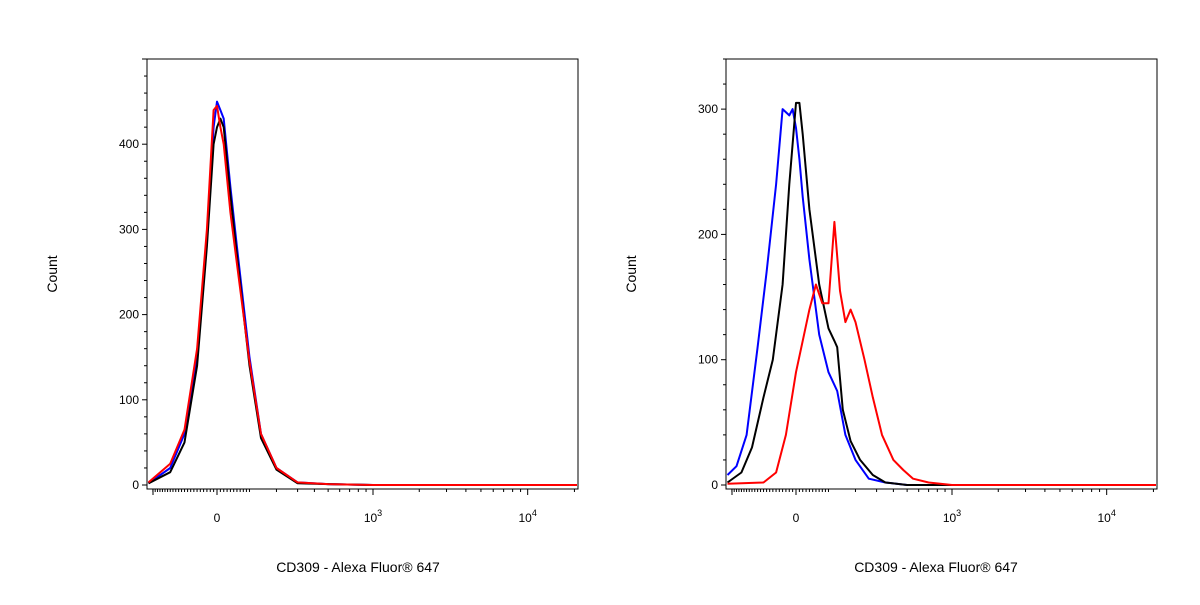 This screenshot has height=605, width=1200. What do you see at coordinates (133, 275) in the screenshot?
I see `y-axis: 0 100 200 300 400` at bounding box center [133, 275].